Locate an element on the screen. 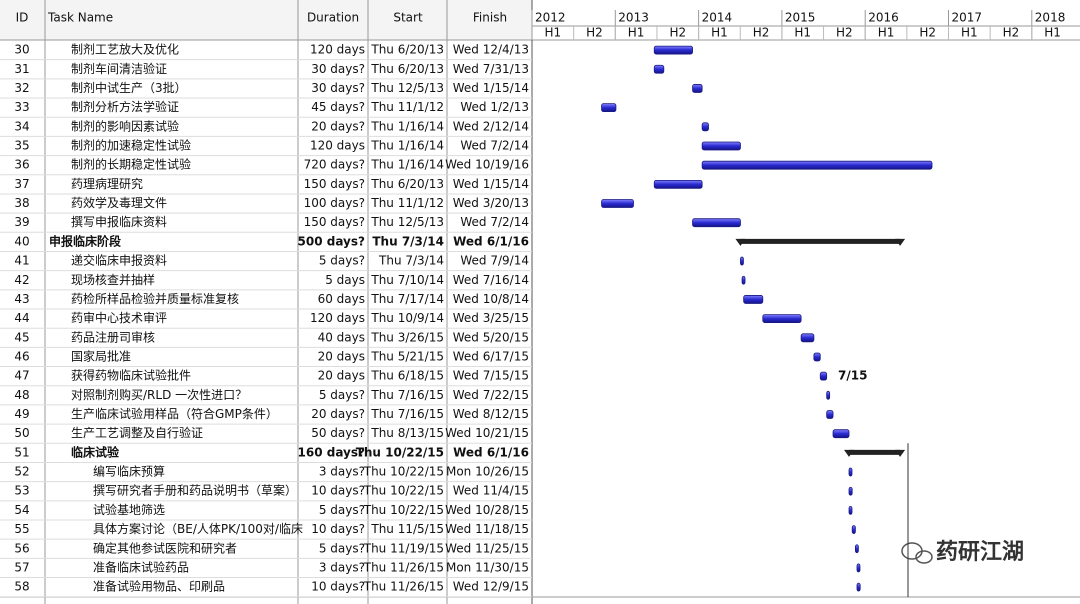 Image resolution: width=1080 pixels, height=604 pixels. task-duration: 5 days? is located at coordinates (342, 548).